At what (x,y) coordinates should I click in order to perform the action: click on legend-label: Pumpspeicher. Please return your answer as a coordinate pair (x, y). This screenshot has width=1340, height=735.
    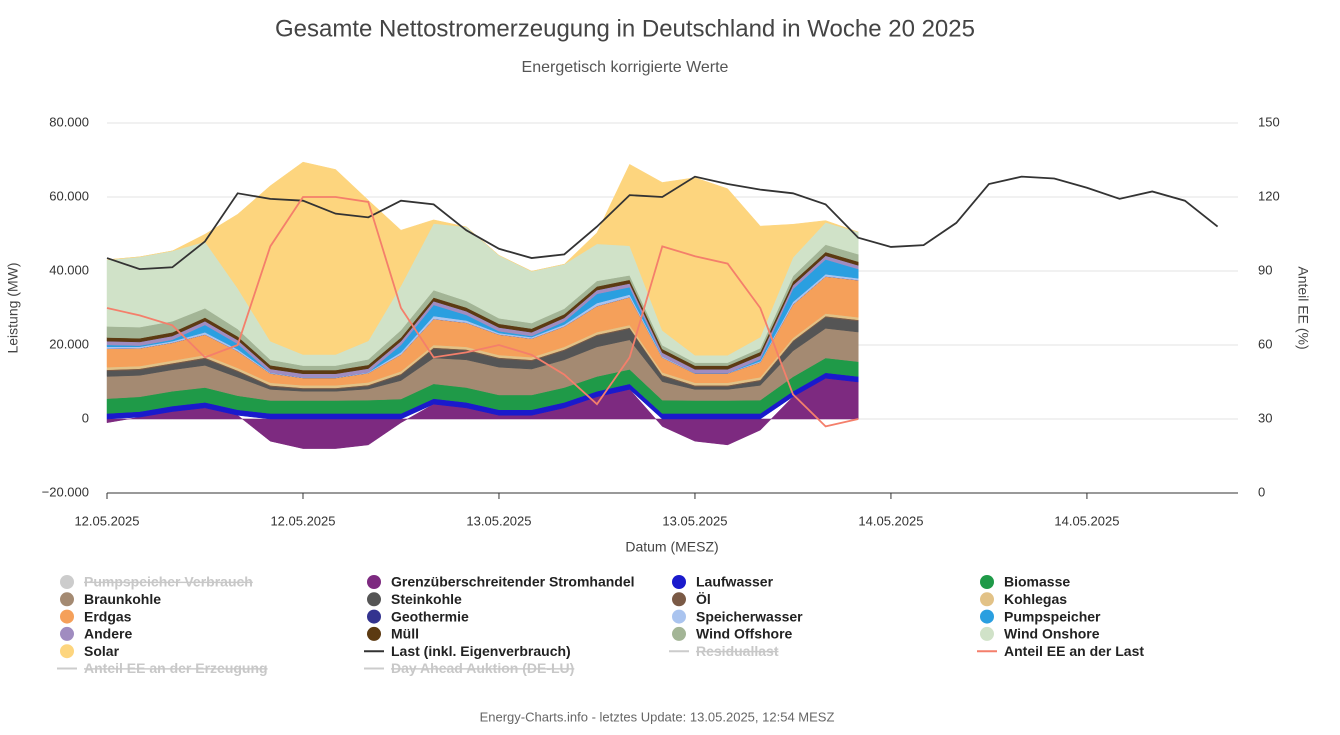
    Looking at the image, I should click on (1052, 616).